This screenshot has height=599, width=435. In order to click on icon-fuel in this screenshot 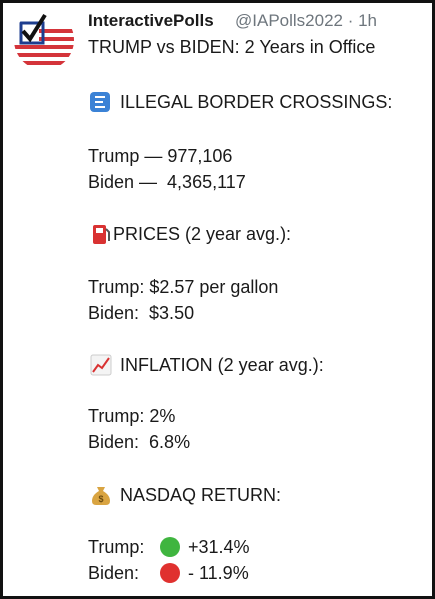, I will do `click(101, 234)`.